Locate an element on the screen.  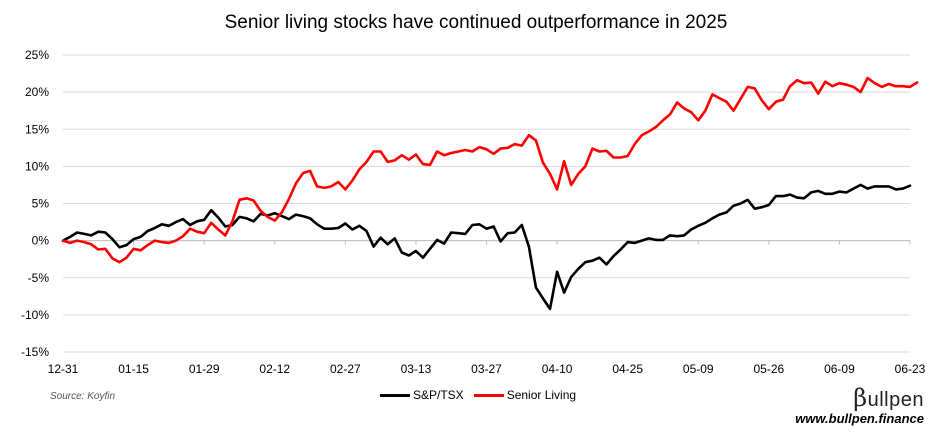
x-tick-label: 02-27 is located at coordinates (345, 369).